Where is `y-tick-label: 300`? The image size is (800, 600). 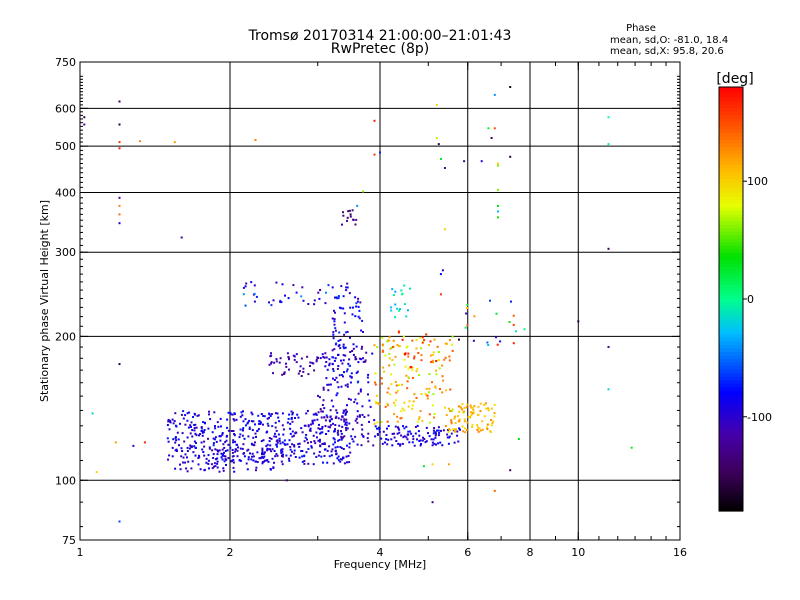 y-tick-label: 300 is located at coordinates (65, 252).